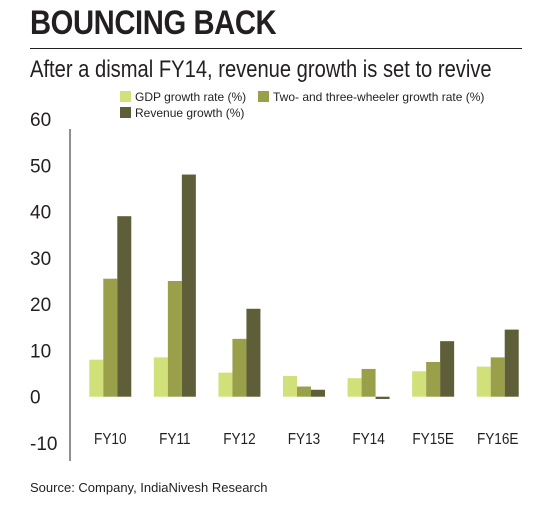 The height and width of the screenshot is (505, 550). What do you see at coordinates (35, 398) in the screenshot?
I see `y-tick-label: 0` at bounding box center [35, 398].